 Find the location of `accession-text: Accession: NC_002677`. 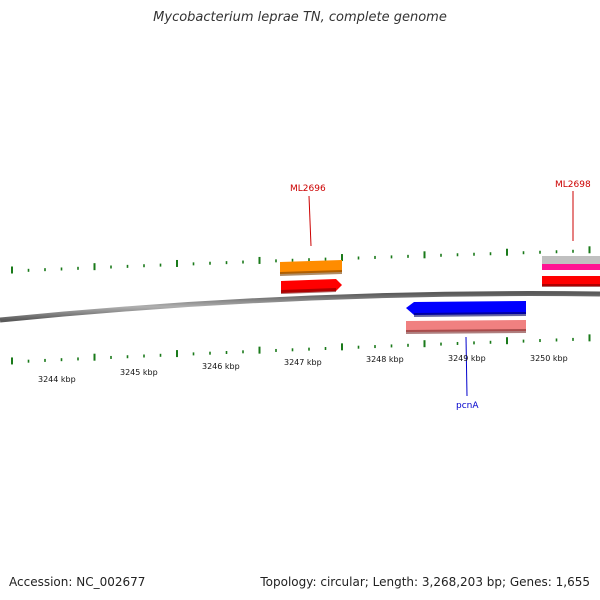

accession-text: Accession: NC_002677 is located at coordinates (77, 582).